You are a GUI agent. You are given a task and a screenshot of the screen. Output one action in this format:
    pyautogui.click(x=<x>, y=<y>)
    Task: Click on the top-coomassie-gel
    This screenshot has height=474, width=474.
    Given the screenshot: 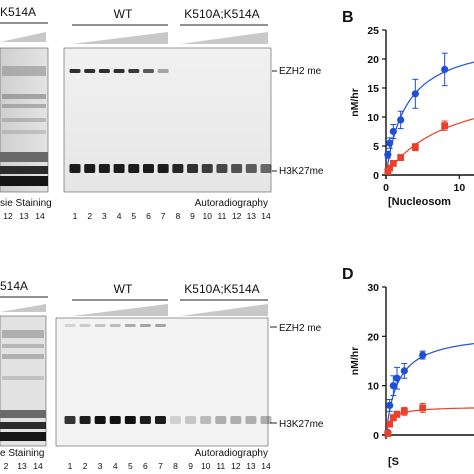 What is the action you would take?
    pyautogui.click(x=24, y=120)
    